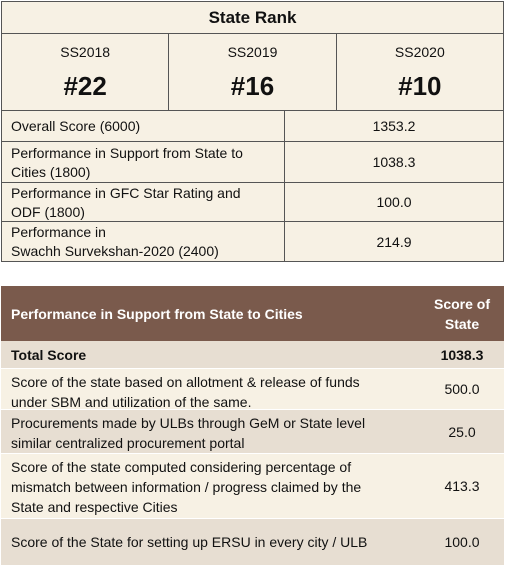 This screenshot has height=568, width=506. Describe the element at coordinates (462, 431) in the screenshot. I see `performance-row-value: 25.0` at that location.